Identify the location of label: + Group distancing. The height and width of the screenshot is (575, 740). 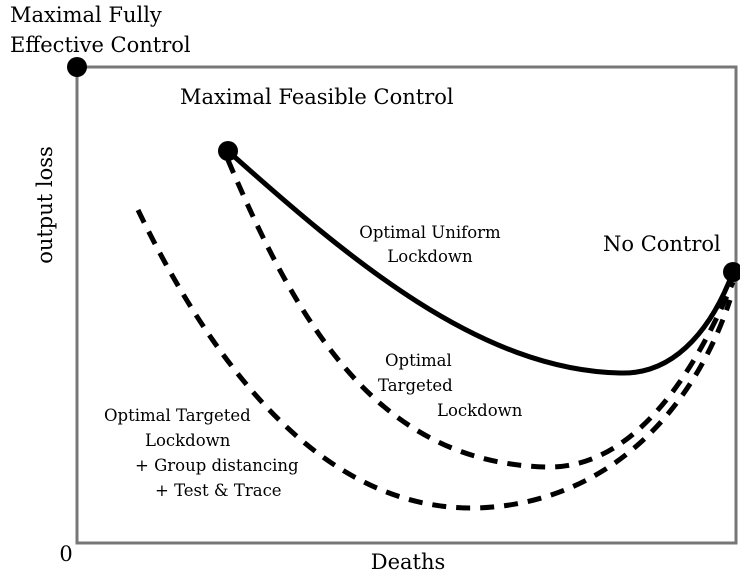
(217, 465).